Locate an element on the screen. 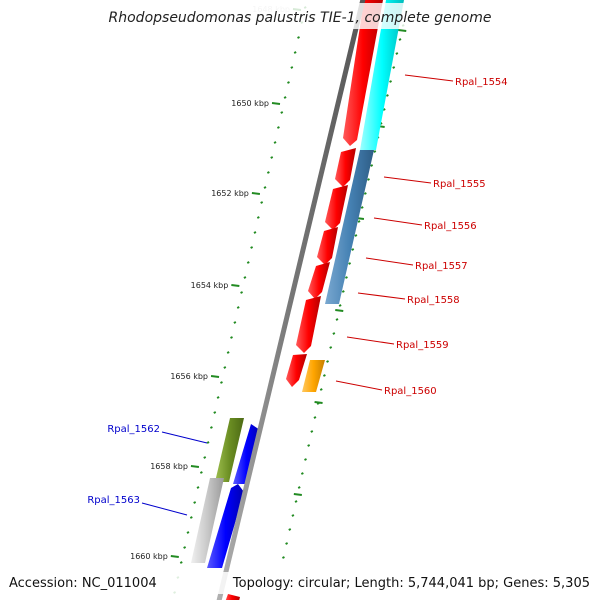 The width and height of the screenshot is (600, 600). gene-label: Rpal_1559 is located at coordinates (422, 345).